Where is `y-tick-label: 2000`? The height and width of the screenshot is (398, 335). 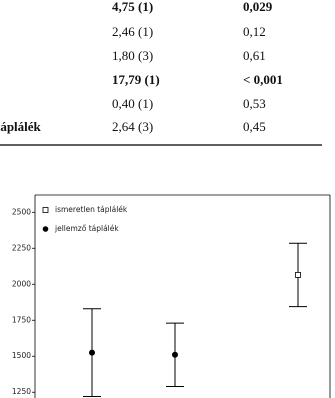 y-tick-label: 2000 is located at coordinates (21, 283).